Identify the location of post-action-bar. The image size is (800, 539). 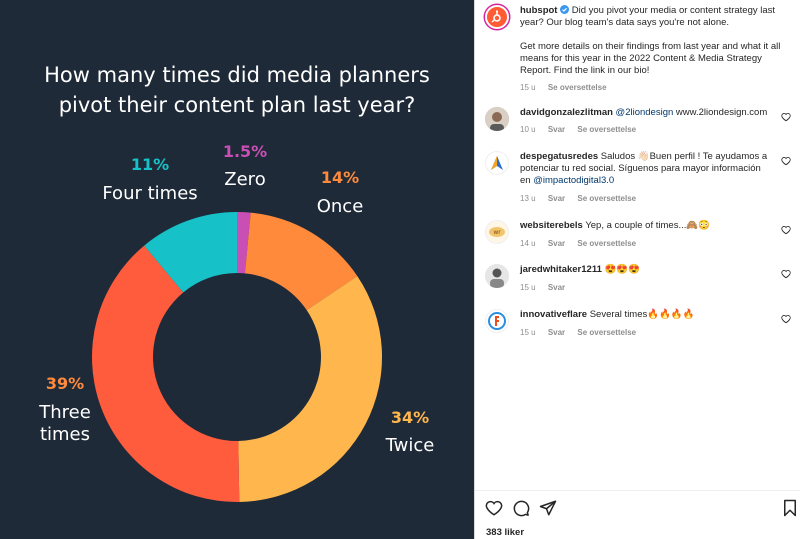
(637, 510).